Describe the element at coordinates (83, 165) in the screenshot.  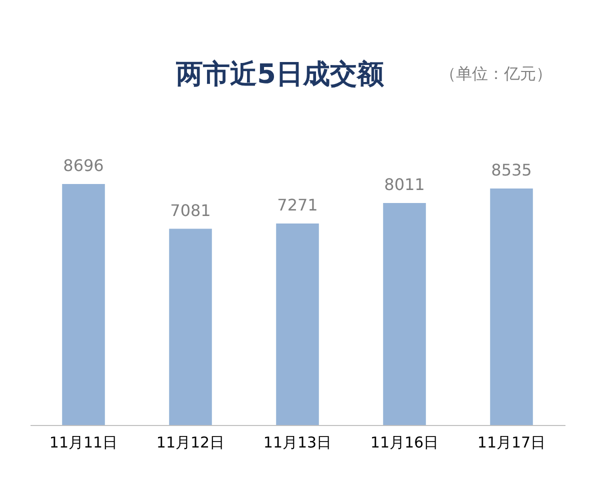
I see `data-label: 8696` at that location.